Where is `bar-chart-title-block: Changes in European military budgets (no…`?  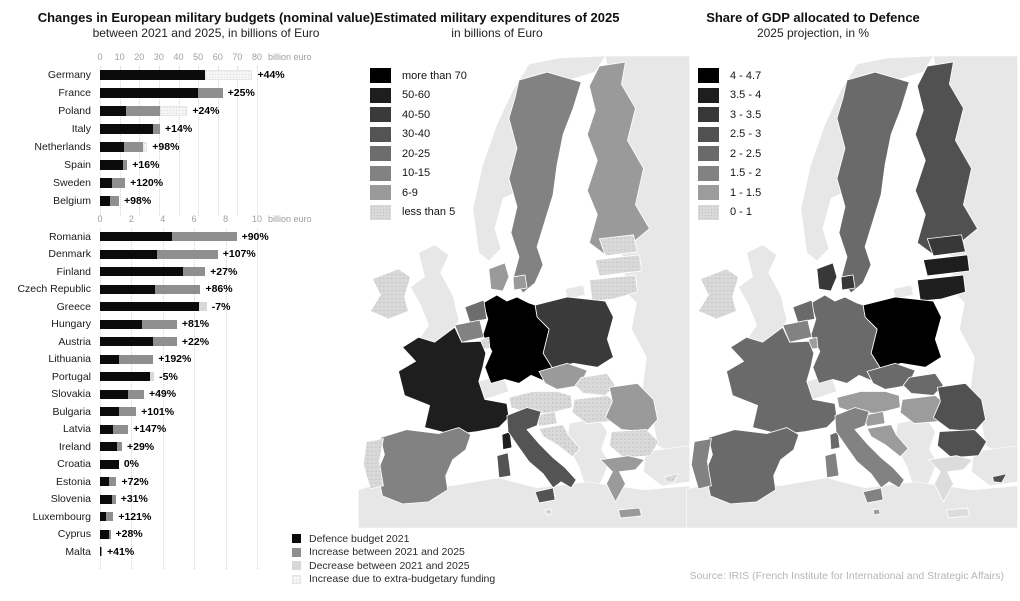
bar-chart-title-block: Changes in European military budgets (no… is located at coordinates (206, 25).